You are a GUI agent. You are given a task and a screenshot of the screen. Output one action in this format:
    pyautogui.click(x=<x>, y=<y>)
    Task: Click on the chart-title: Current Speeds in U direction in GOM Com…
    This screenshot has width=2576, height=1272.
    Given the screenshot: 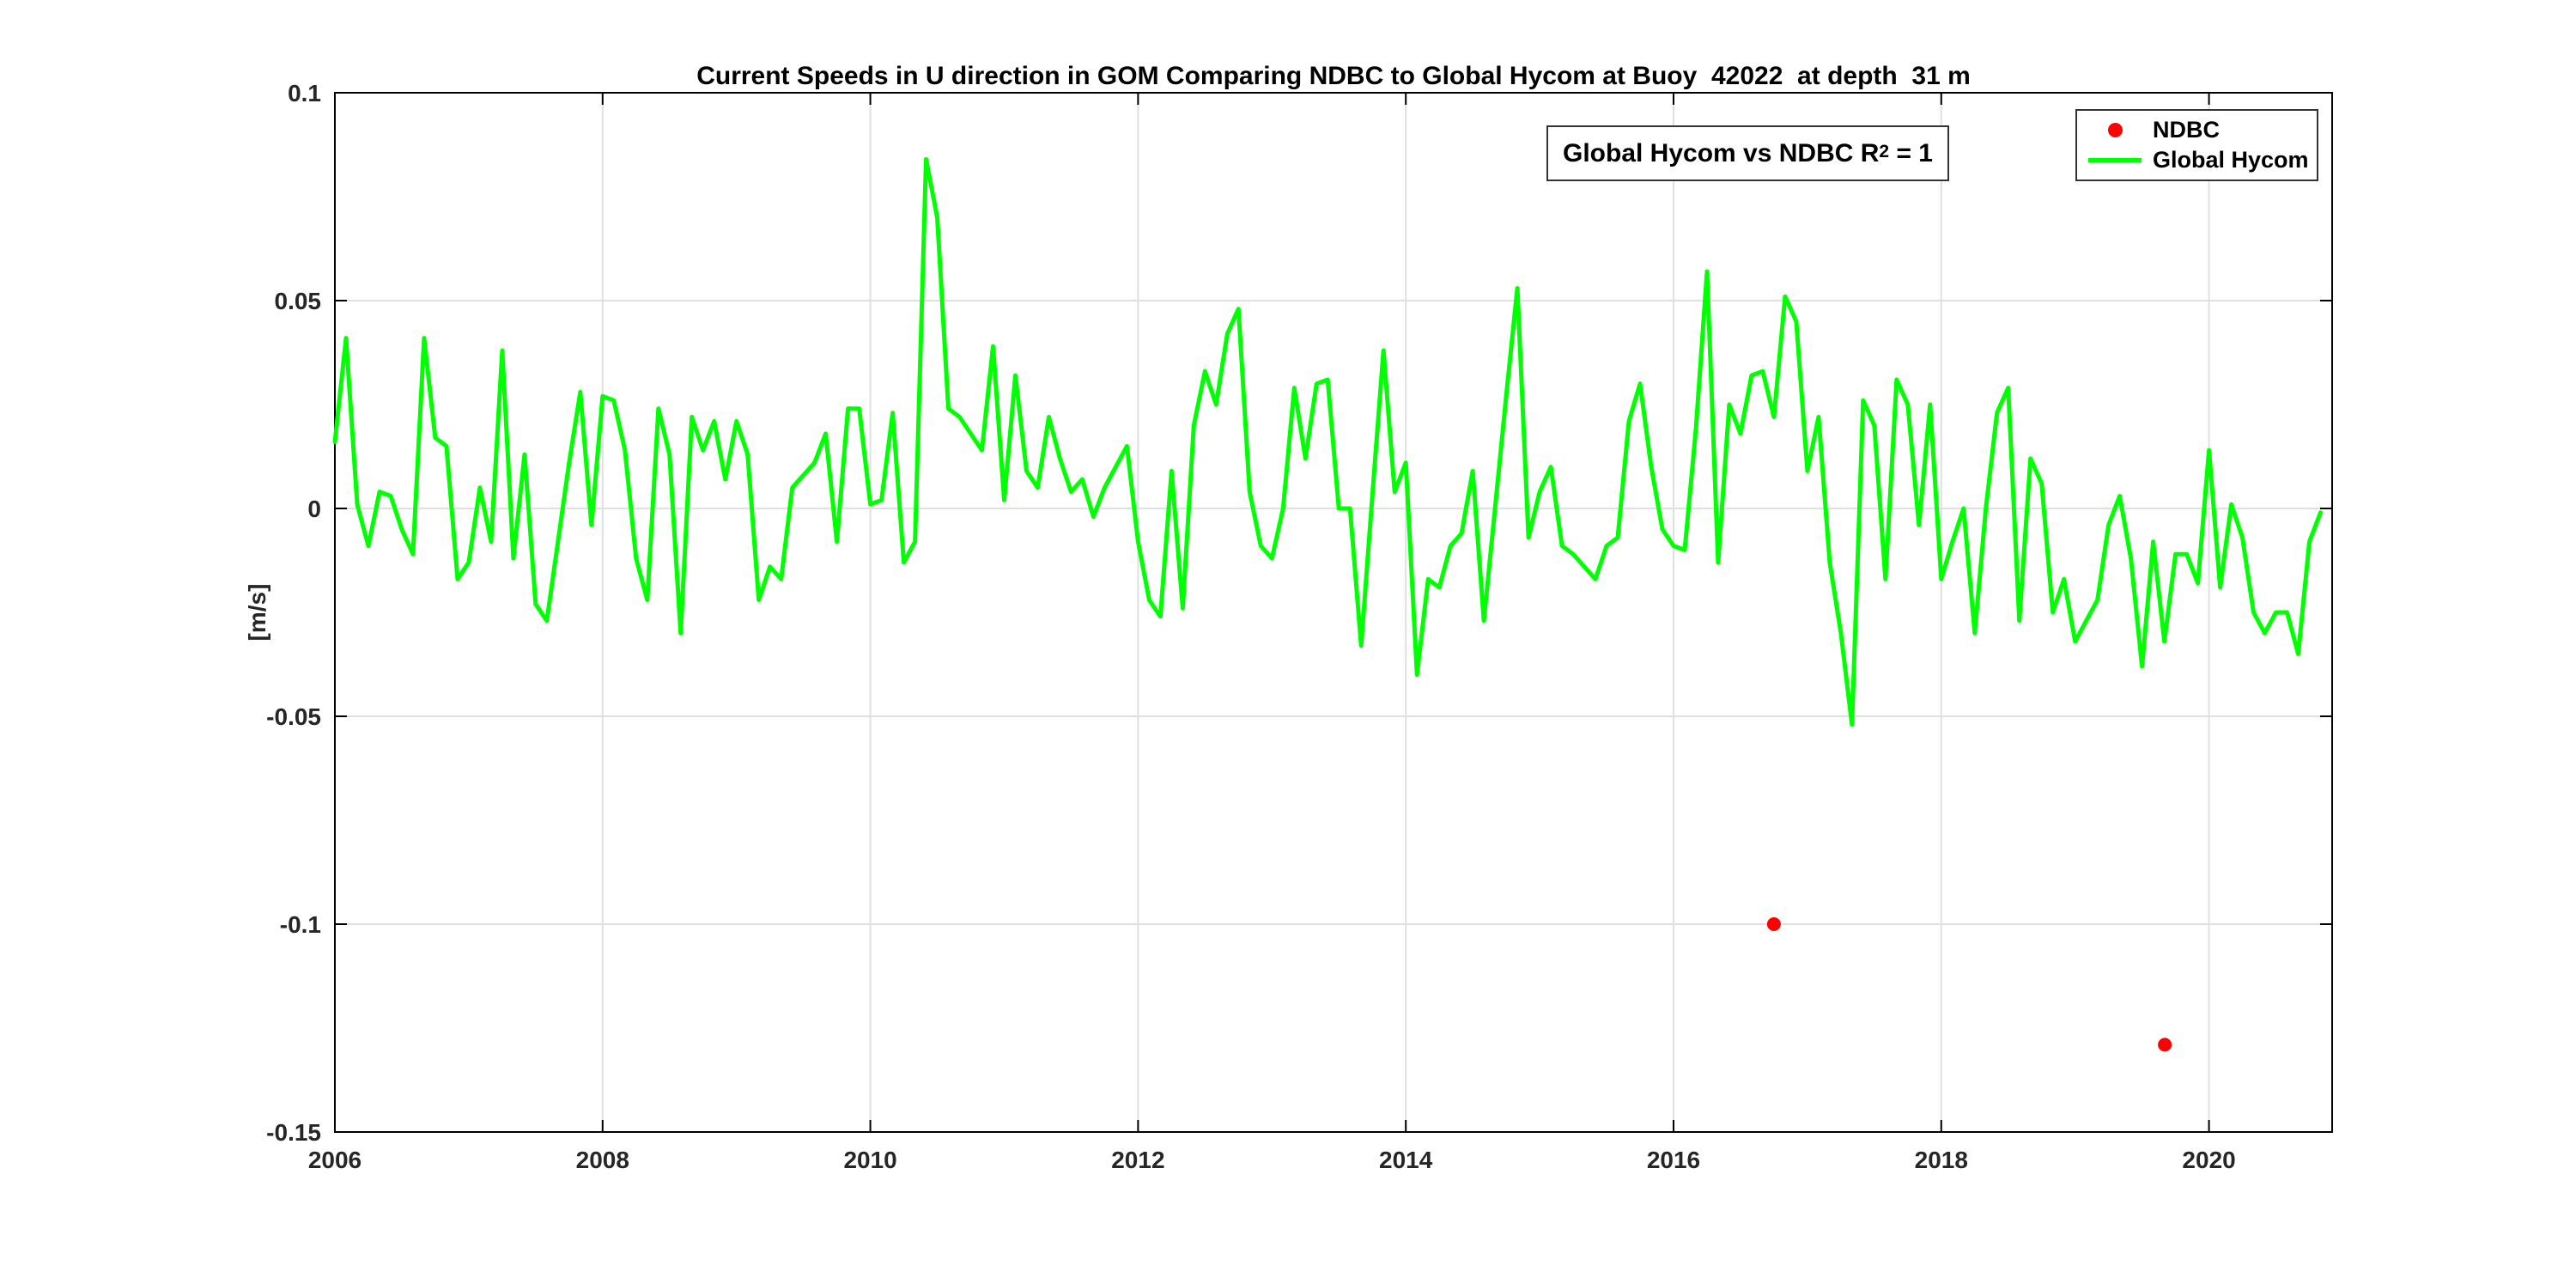 What is the action you would take?
    pyautogui.click(x=1334, y=76)
    